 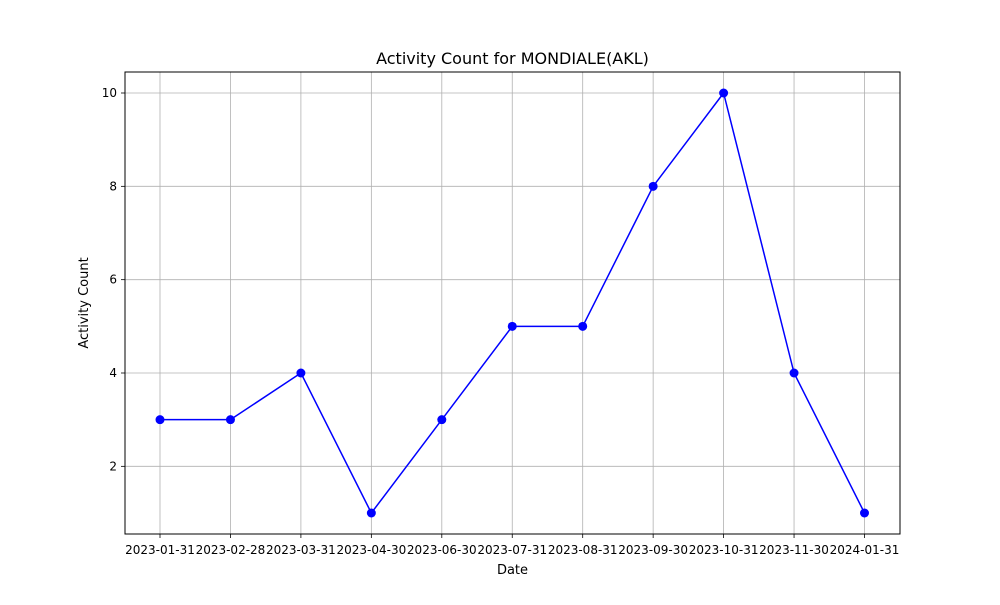 I want to click on y-tick-label: 8, so click(x=113, y=186).